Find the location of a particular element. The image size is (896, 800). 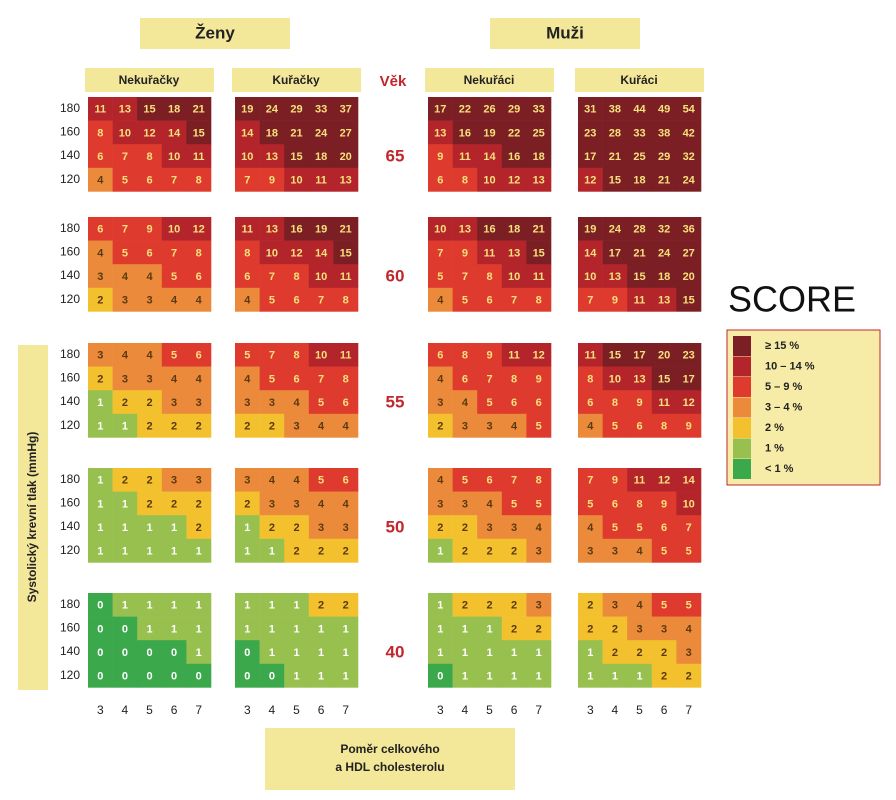

cell-value: 12 is located at coordinates (664, 481).